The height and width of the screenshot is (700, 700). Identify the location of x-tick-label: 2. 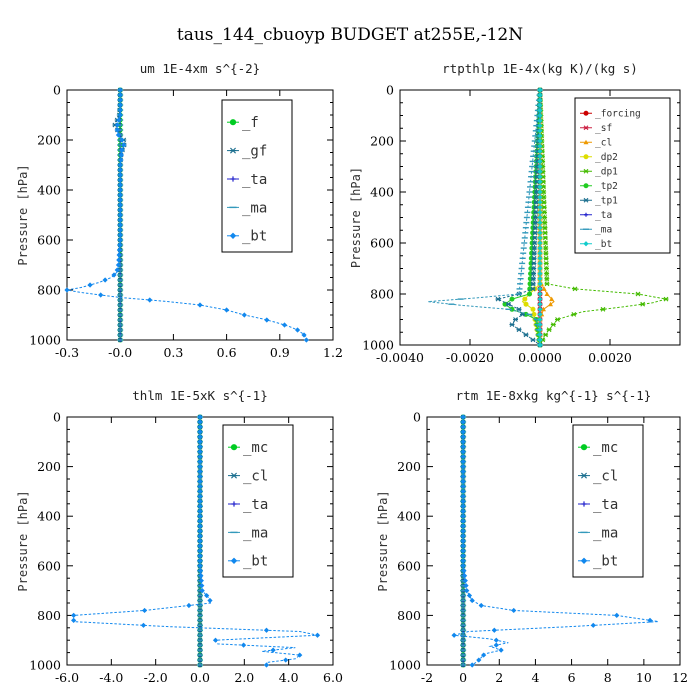
(499, 677).